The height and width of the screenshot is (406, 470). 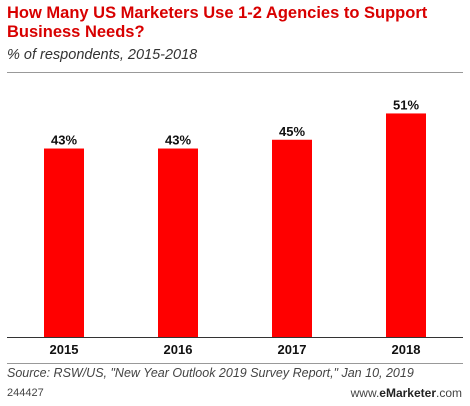 What do you see at coordinates (25, 393) in the screenshot?
I see `chart-id: 244427` at bounding box center [25, 393].